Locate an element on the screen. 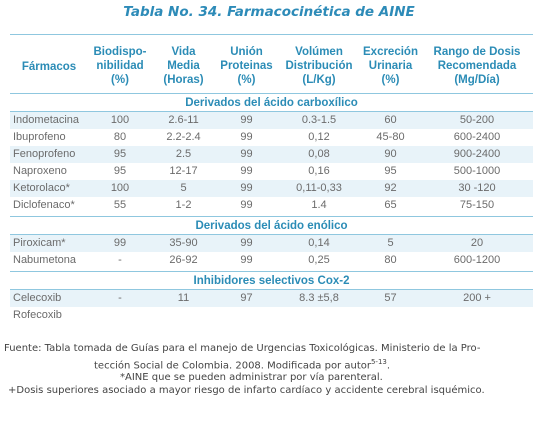 This screenshot has width=538, height=427. table-cell: 1.4 is located at coordinates (319, 205).